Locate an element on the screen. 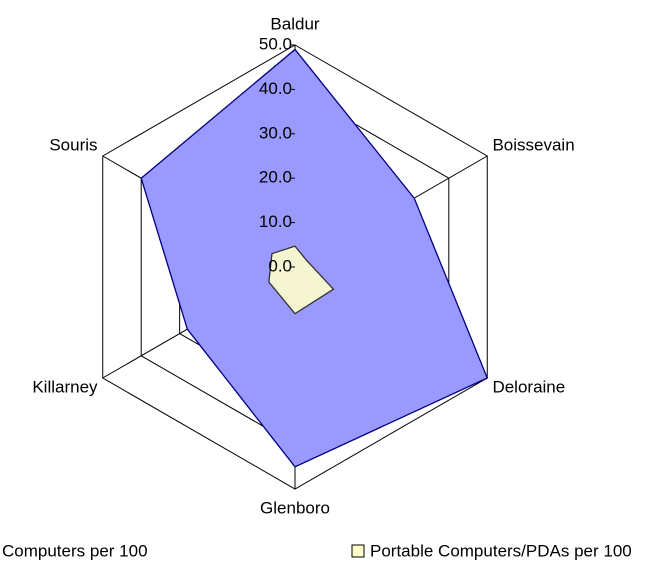 This screenshot has height=573, width=670. tick-label: 50.0 is located at coordinates (275, 43).